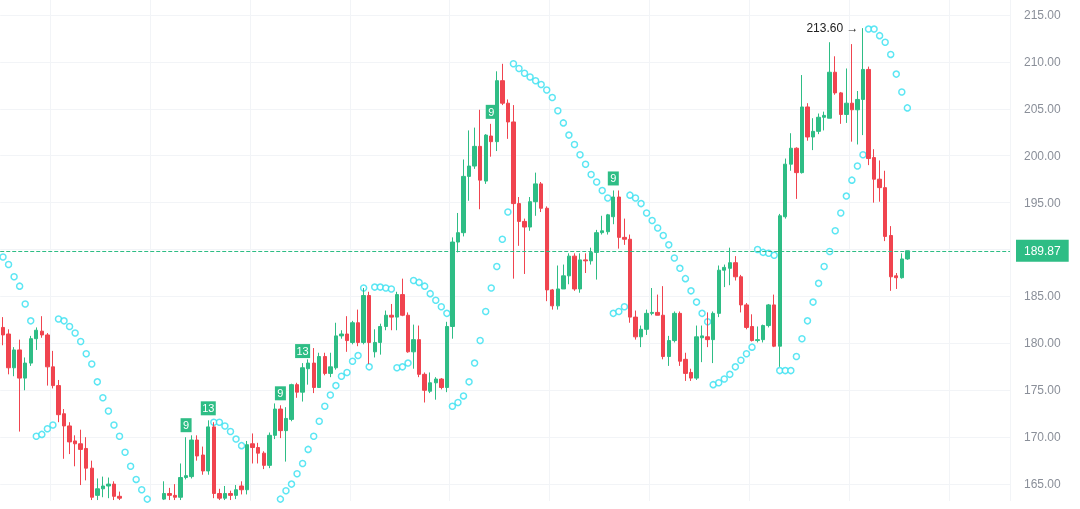 The height and width of the screenshot is (509, 1080). Describe the element at coordinates (832, 28) in the screenshot. I see `annotation: 213.60 →` at that location.